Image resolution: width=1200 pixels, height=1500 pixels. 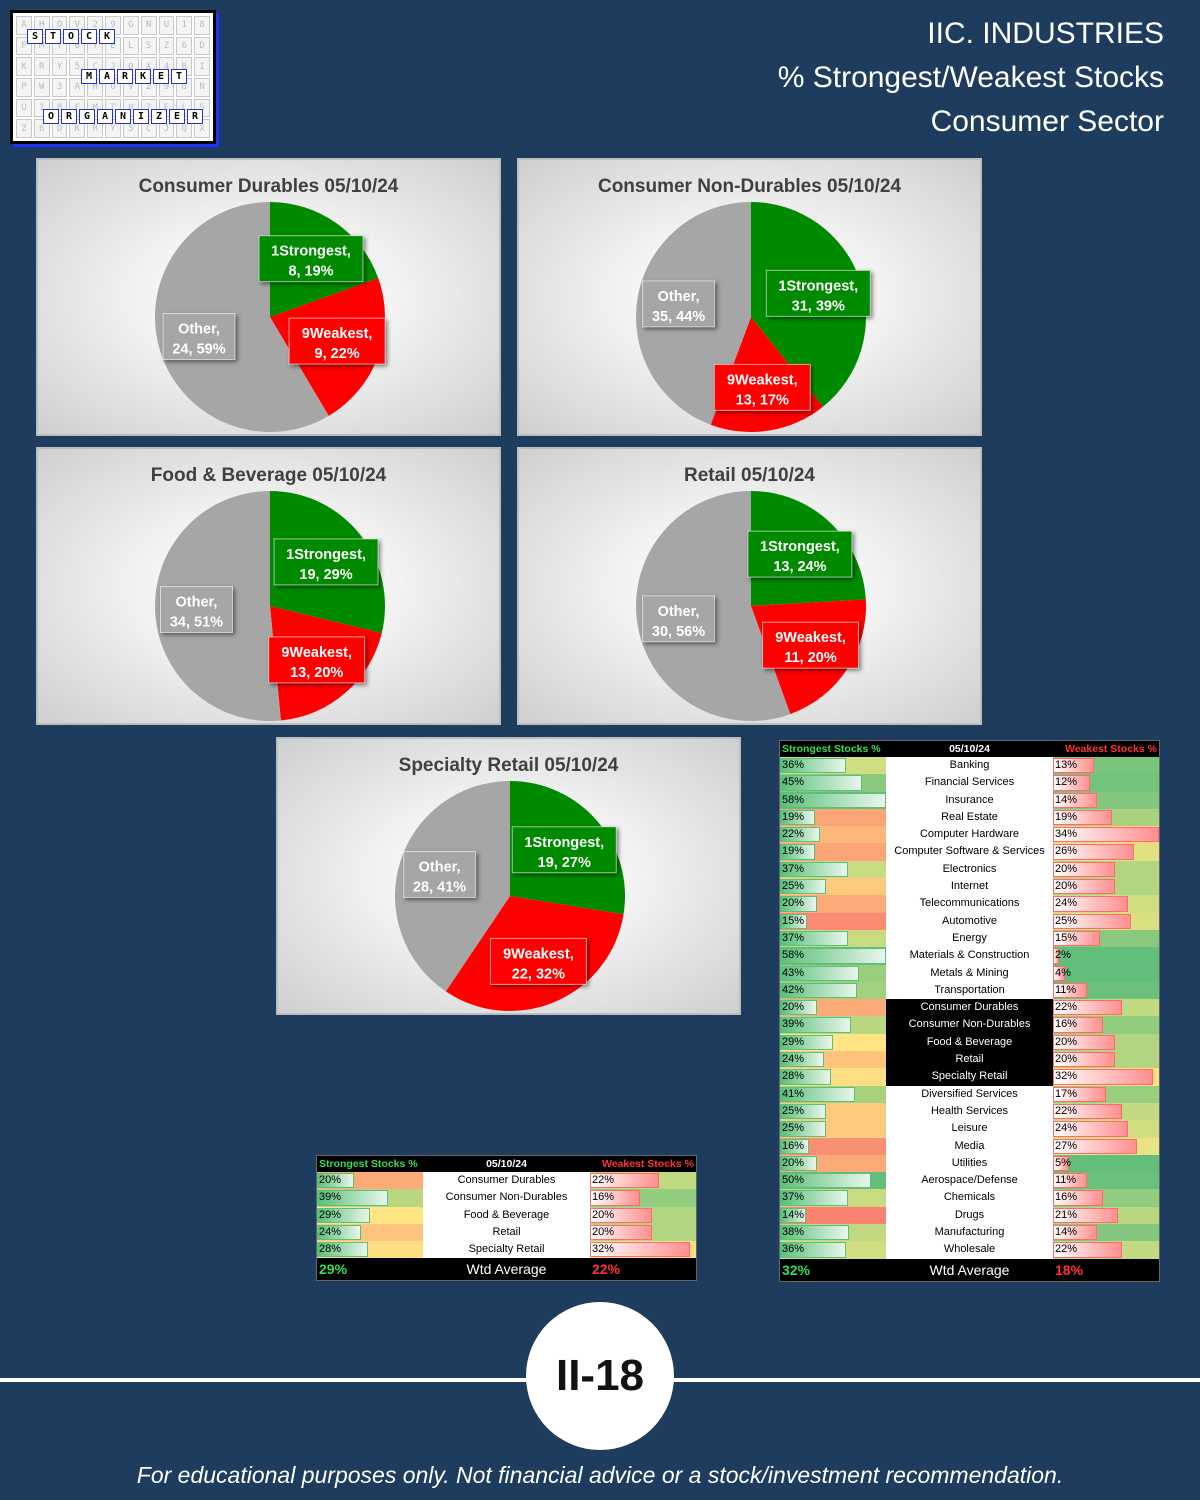 I want to click on header-strongest: Strongest Stocks %, so click(x=368, y=1164).